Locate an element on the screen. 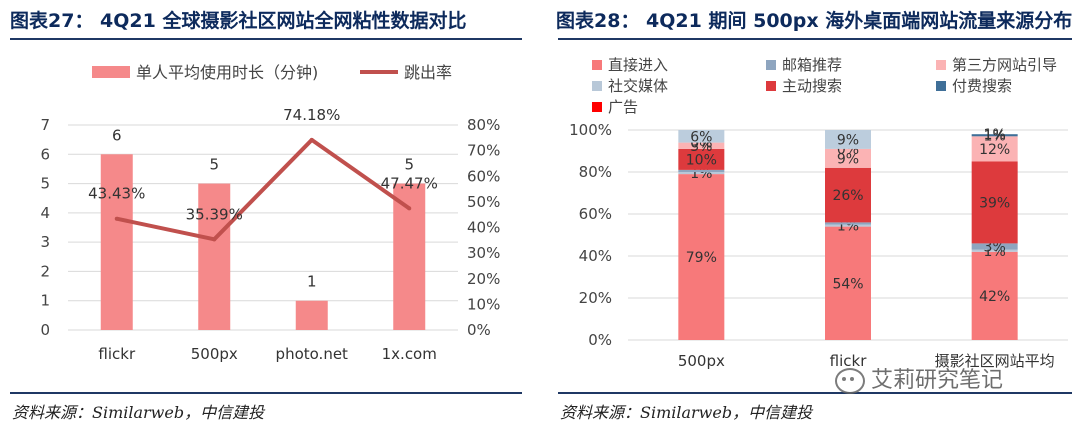 The image size is (1080, 427). line-data-label: 43.43% is located at coordinates (116, 194).